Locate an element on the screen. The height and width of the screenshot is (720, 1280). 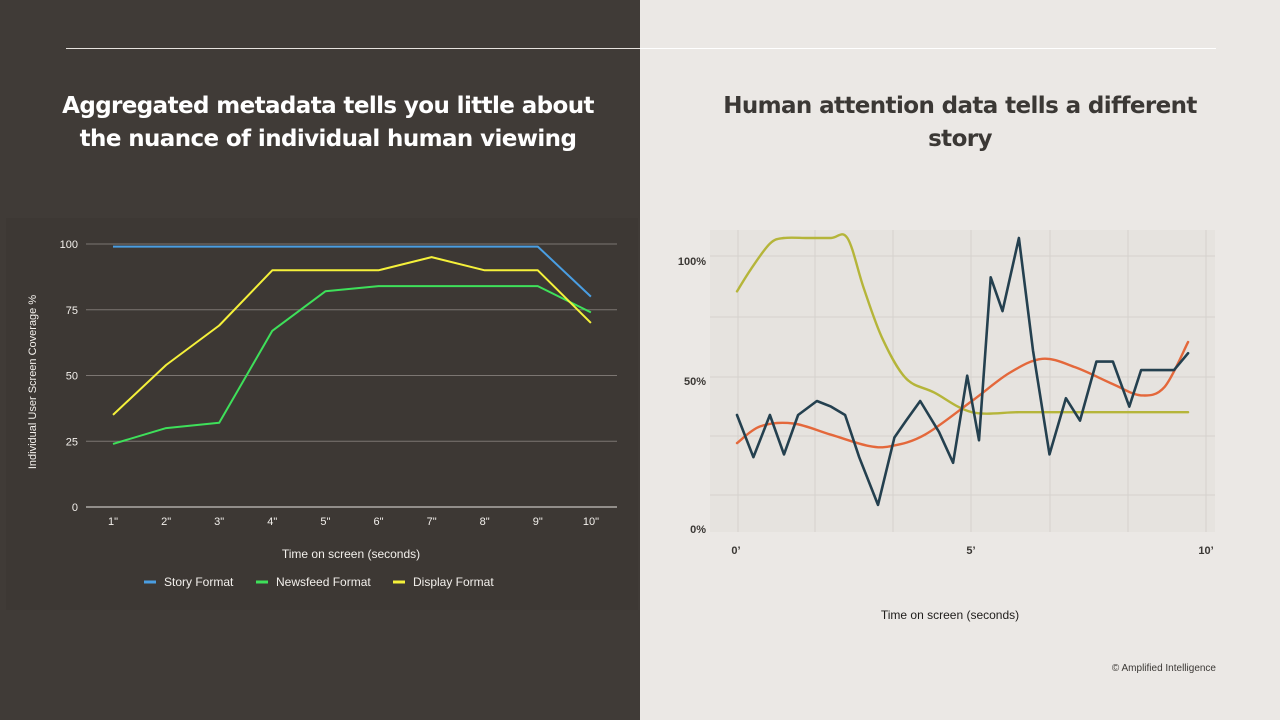
x-tick-label: 0’ is located at coordinates (735, 551).